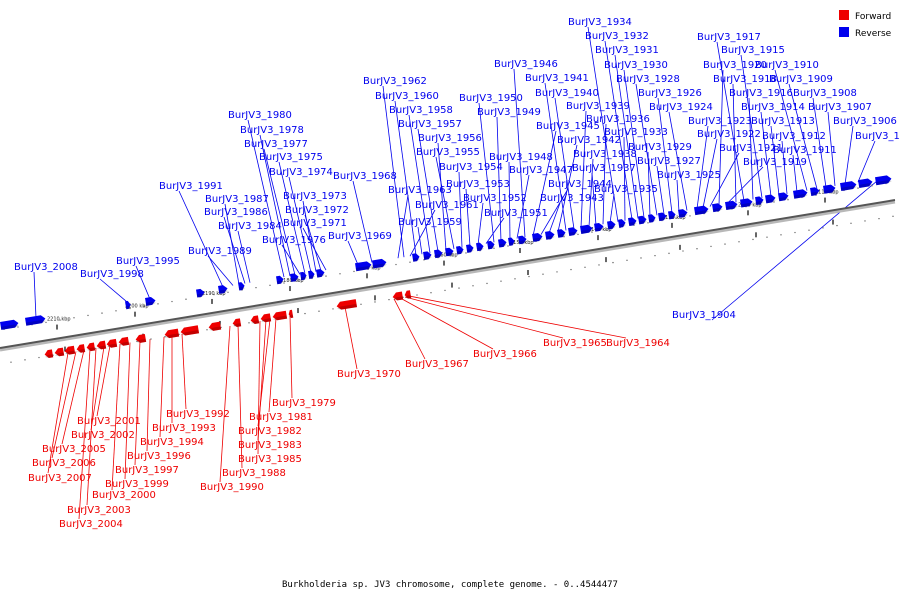 This screenshot has height=600, width=900. I want to click on reverse-gene-label: BurJV3_1963, so click(420, 190).